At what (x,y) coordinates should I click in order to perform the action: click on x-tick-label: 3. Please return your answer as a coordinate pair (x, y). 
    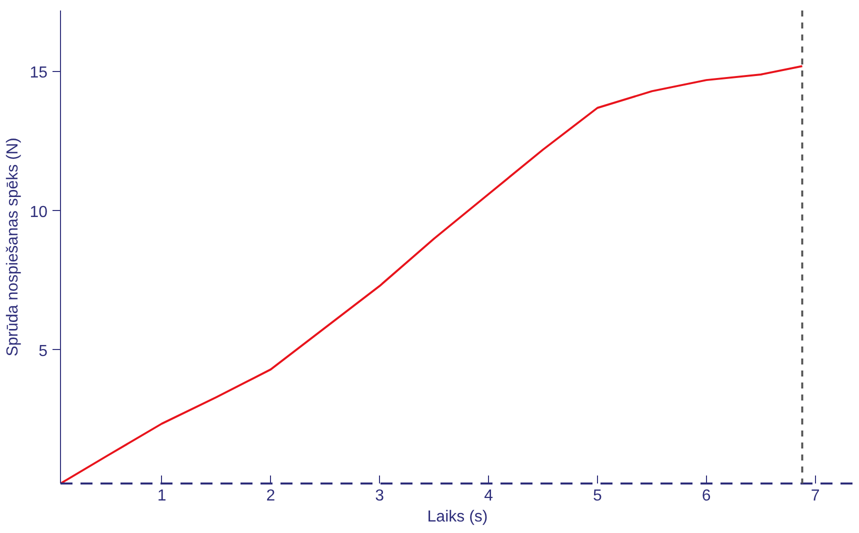
    Looking at the image, I should click on (379, 496).